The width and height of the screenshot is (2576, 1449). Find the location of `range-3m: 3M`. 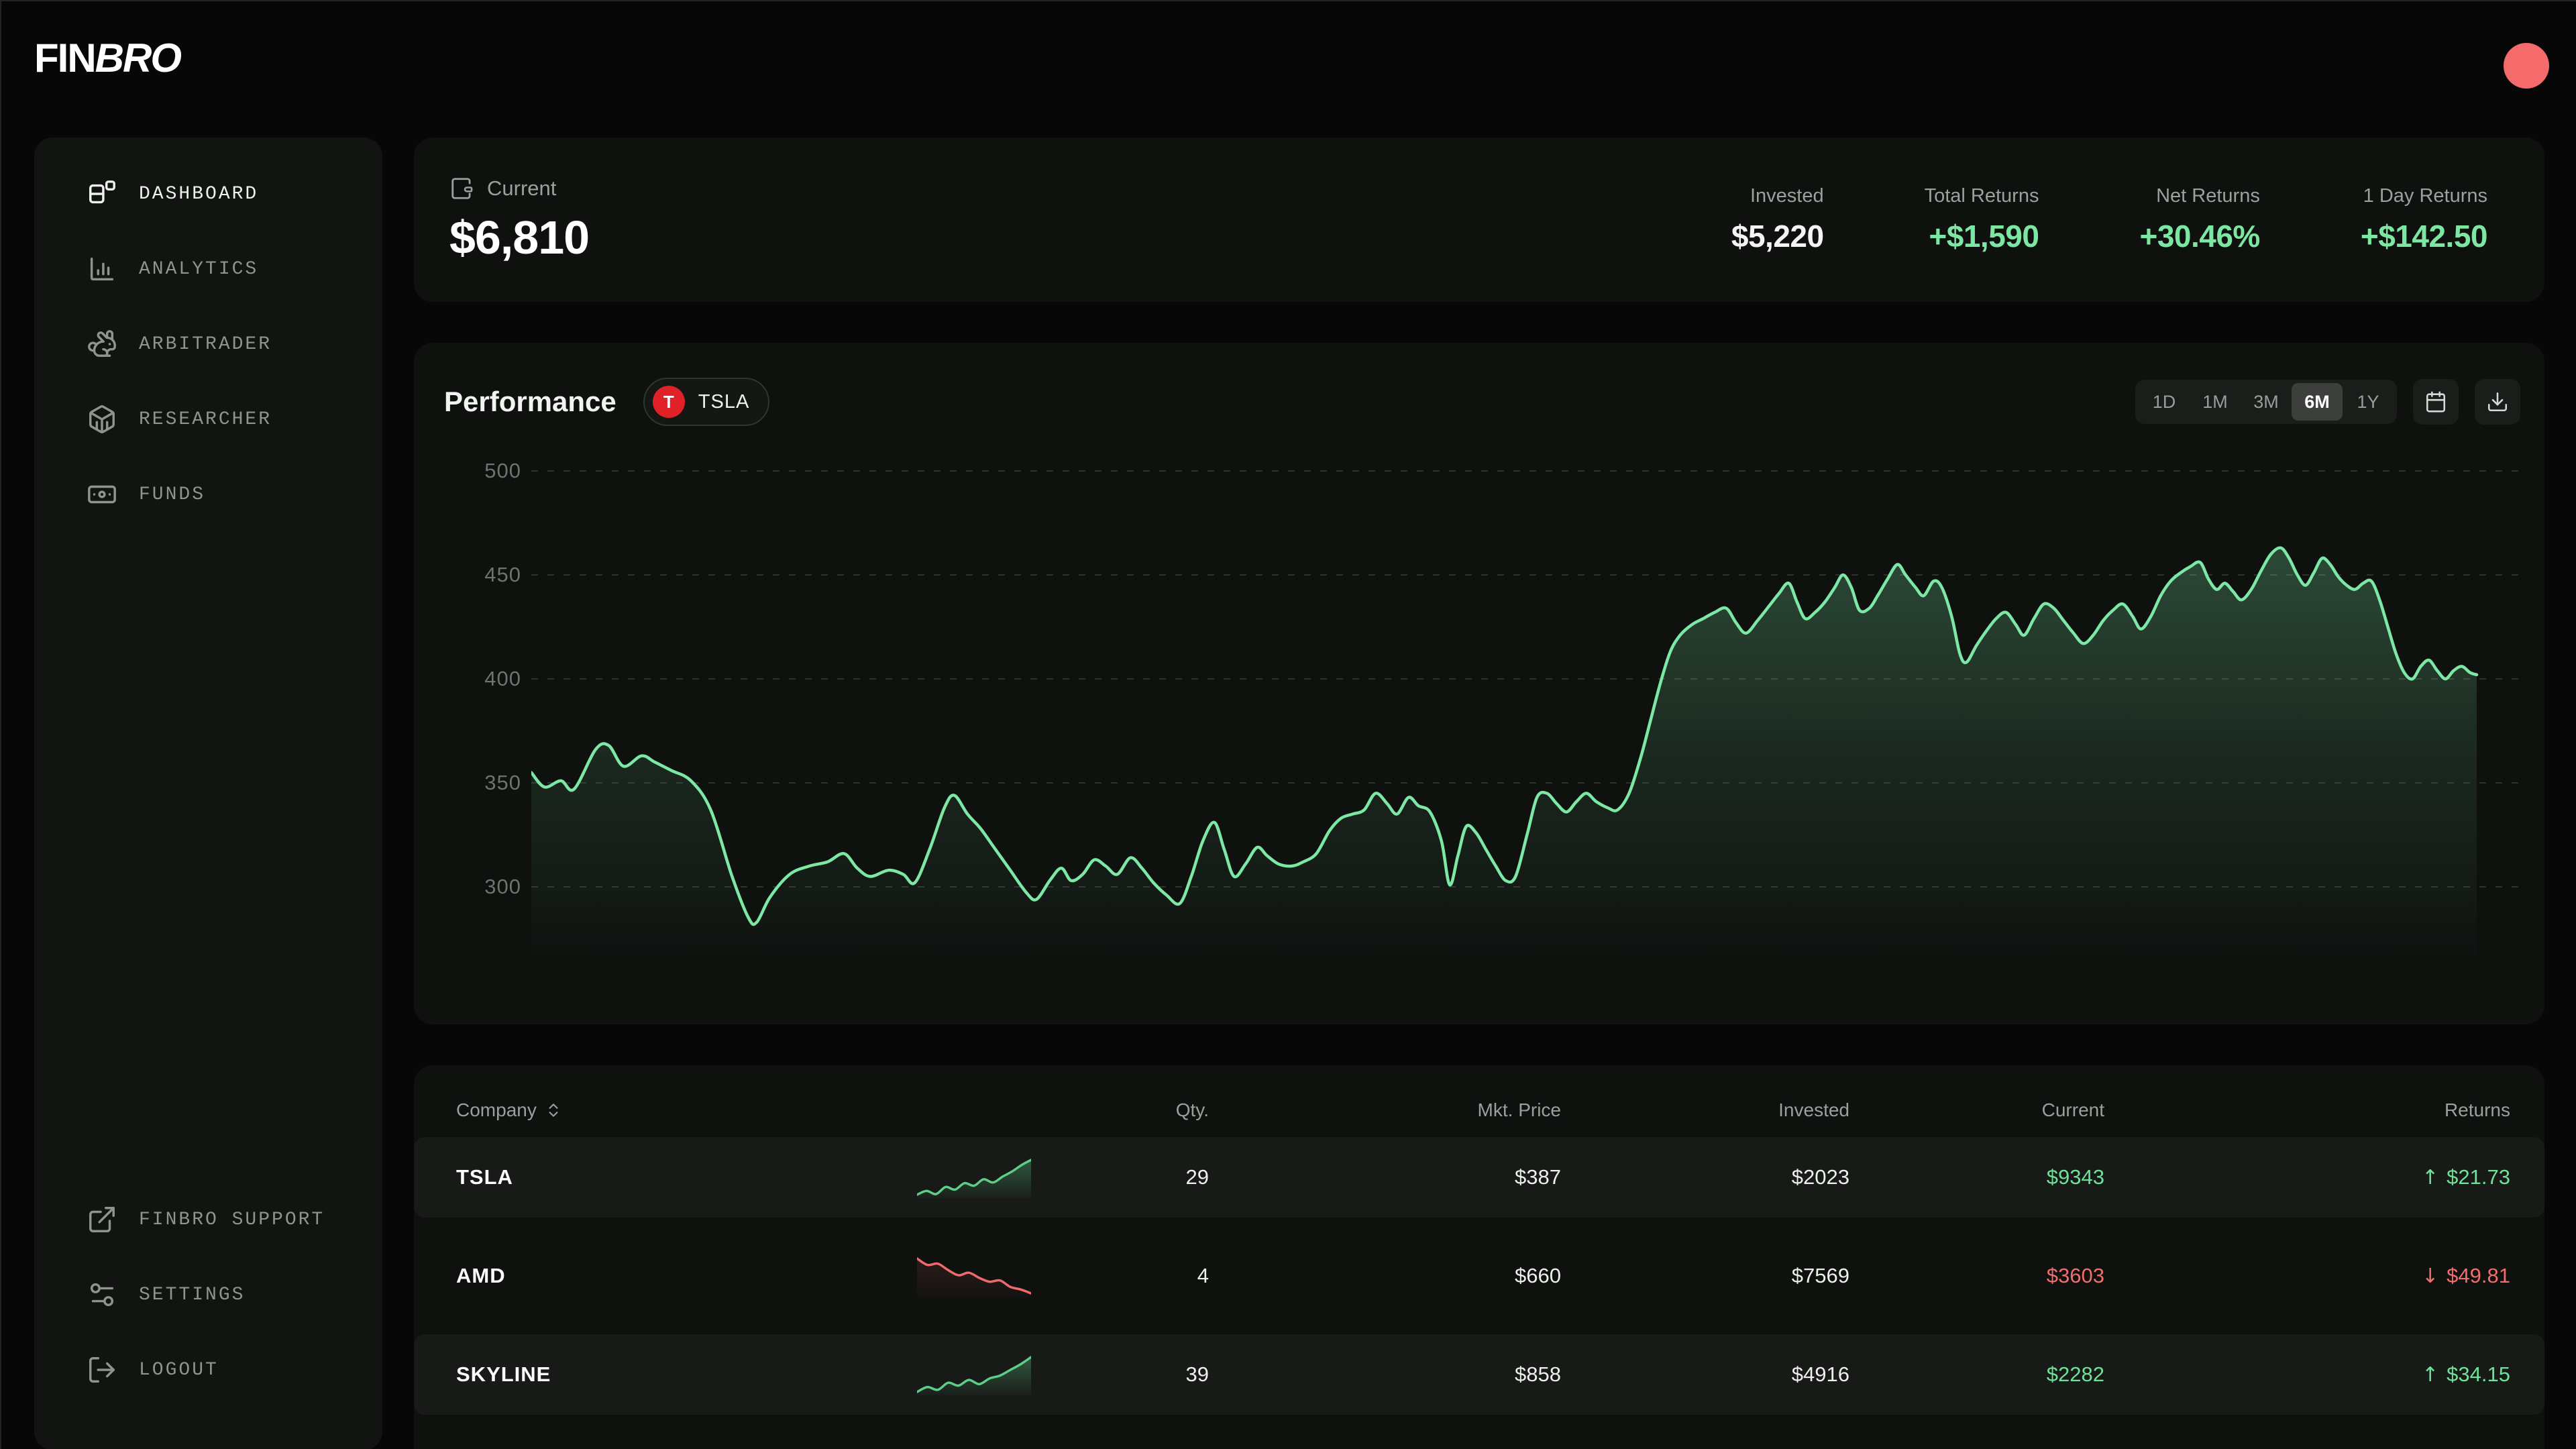

range-3m: 3M is located at coordinates (2266, 402).